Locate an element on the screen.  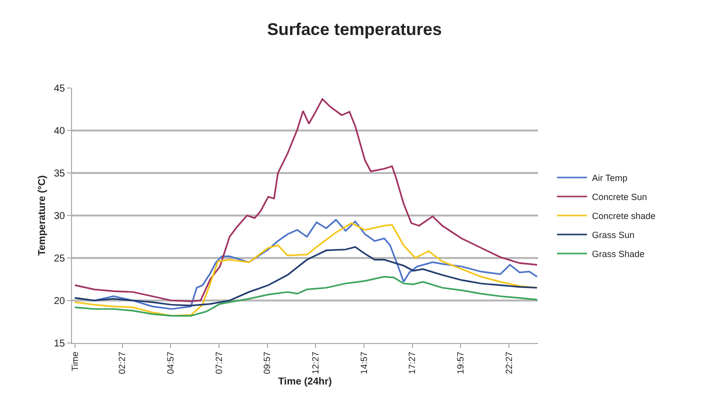
x-tick-label: 17:27 is located at coordinates (412, 363).